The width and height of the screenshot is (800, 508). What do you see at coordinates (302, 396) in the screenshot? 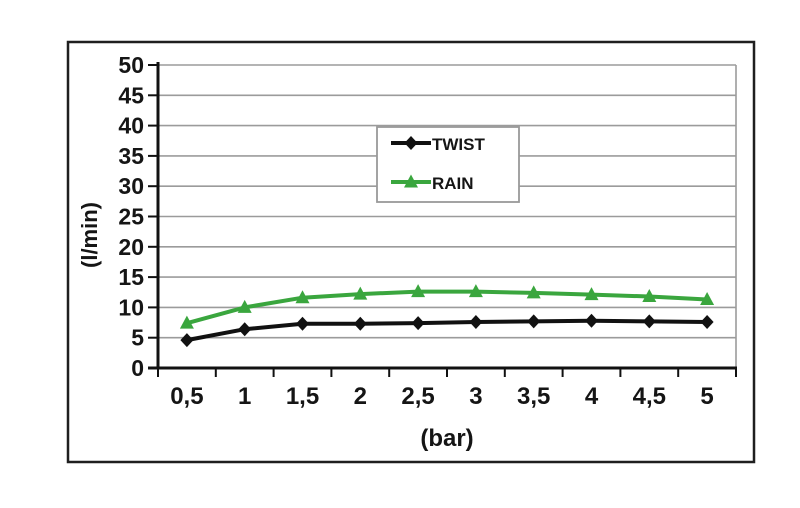
I see `x-tick-label: 1,5` at bounding box center [302, 396].